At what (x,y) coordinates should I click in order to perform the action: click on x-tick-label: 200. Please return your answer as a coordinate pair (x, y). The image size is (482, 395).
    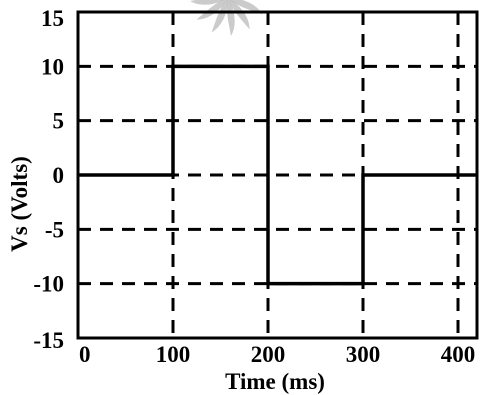
    Looking at the image, I should click on (268, 354).